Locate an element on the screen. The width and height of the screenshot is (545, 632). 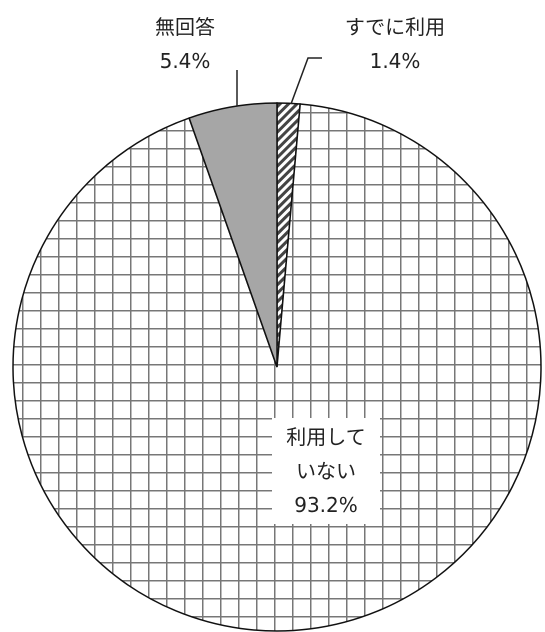
value-label: 93.2% is located at coordinates (326, 505).